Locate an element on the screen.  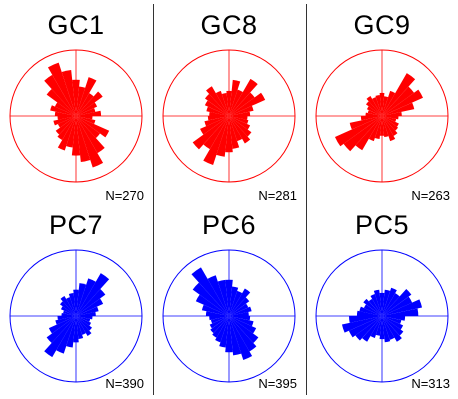
panel-title: GC9 is located at coordinates (382, 25).